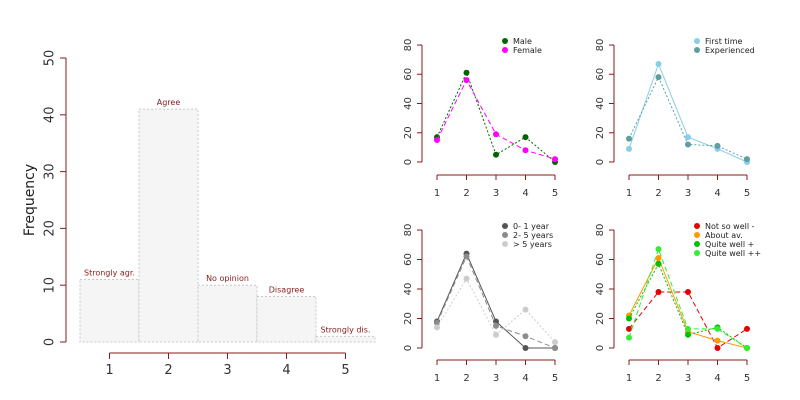  I want to click on bar-label: Strongly agr., so click(109, 273).